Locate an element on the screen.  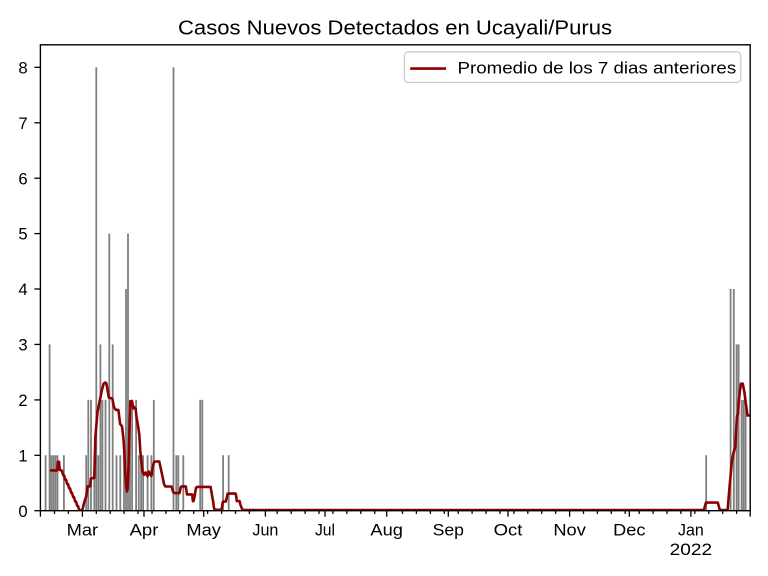
svg-text: May is located at coordinates (203, 530).